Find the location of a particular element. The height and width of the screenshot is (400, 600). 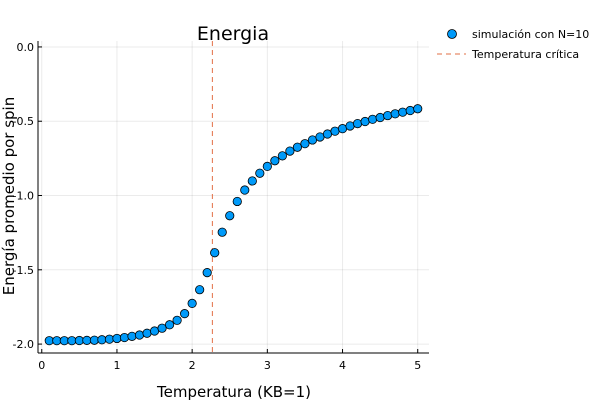

x-tick-label: 2 is located at coordinates (192, 365).